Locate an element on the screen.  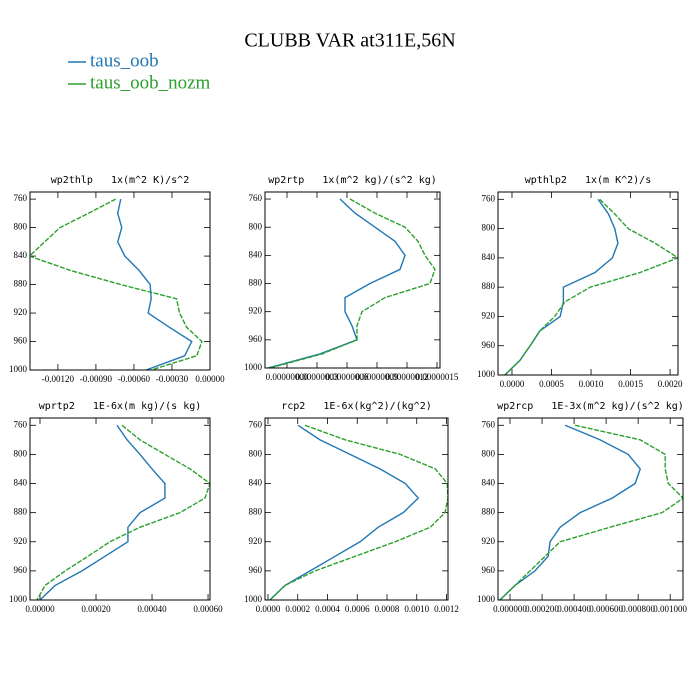
x-tick-label: 0.0002 is located at coordinates (297, 609).